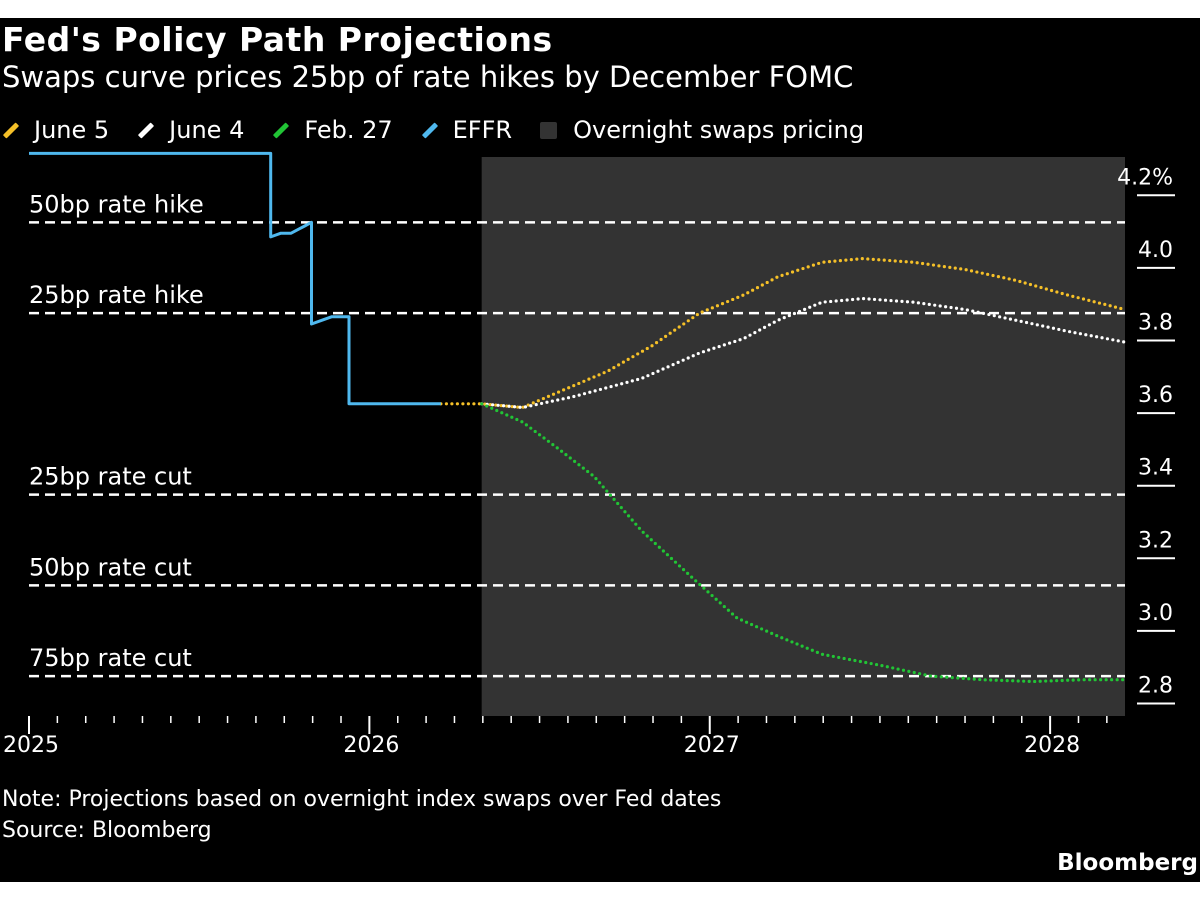  I want to click on legend-label: EFFR, so click(482, 130).